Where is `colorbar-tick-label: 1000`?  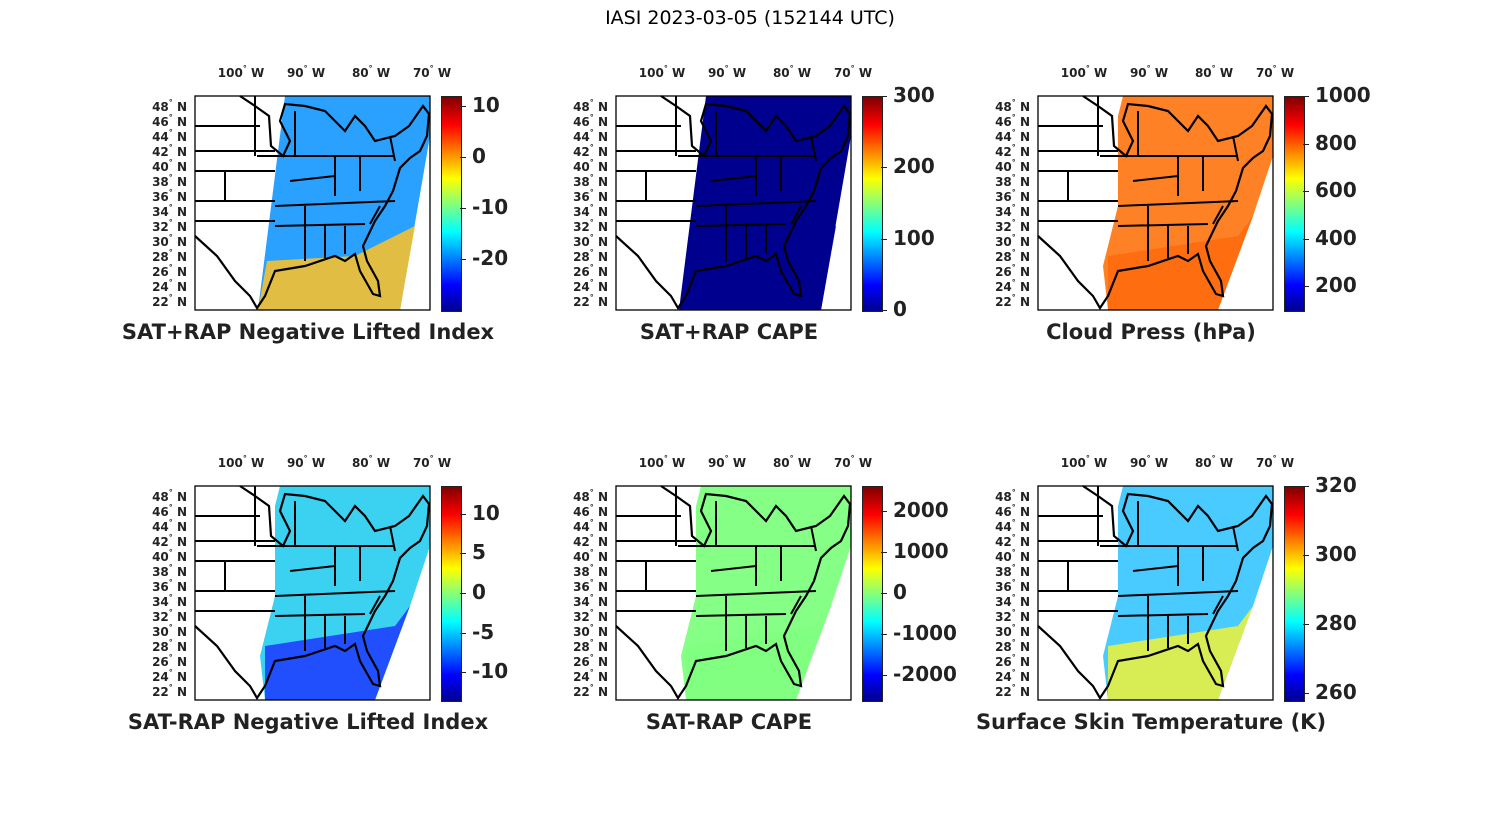 colorbar-tick-label: 1000 is located at coordinates (1343, 95).